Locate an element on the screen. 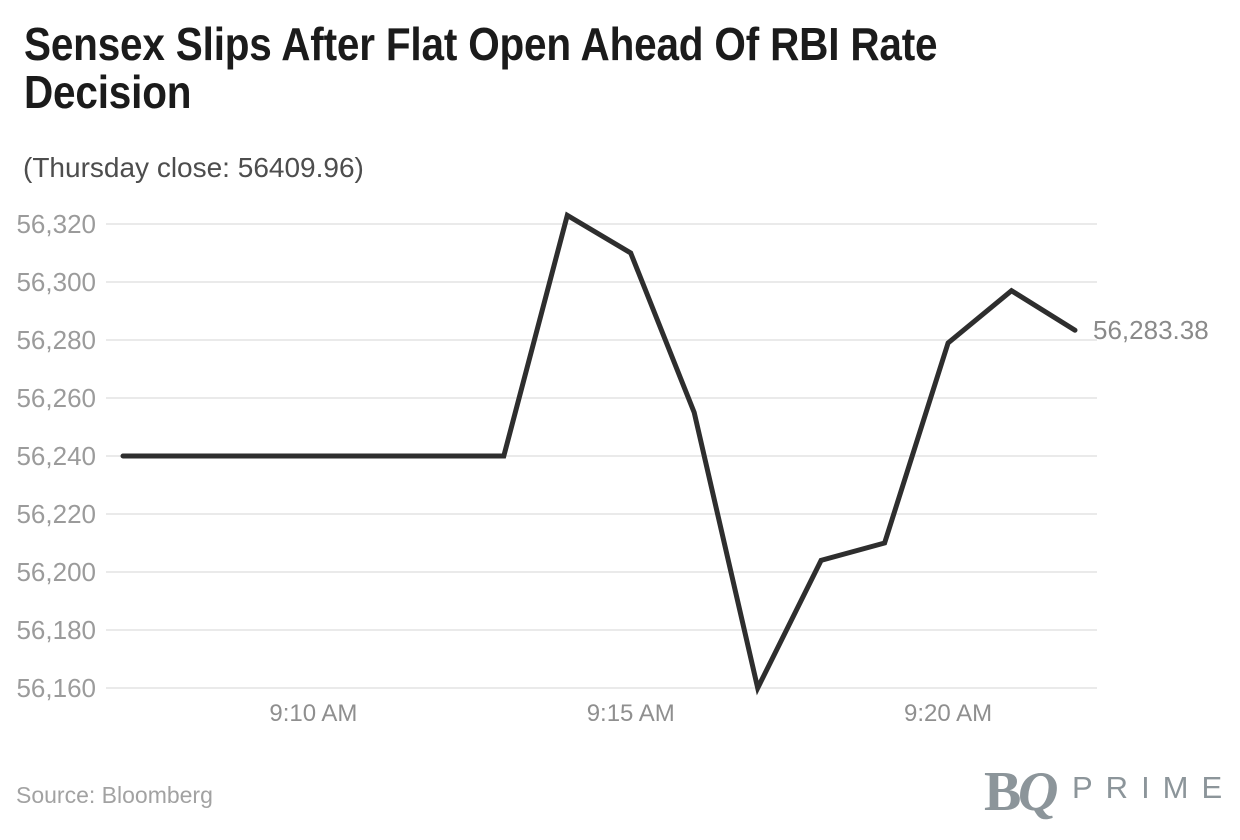  y-tick-label-56220: 56,220 is located at coordinates (56, 514).